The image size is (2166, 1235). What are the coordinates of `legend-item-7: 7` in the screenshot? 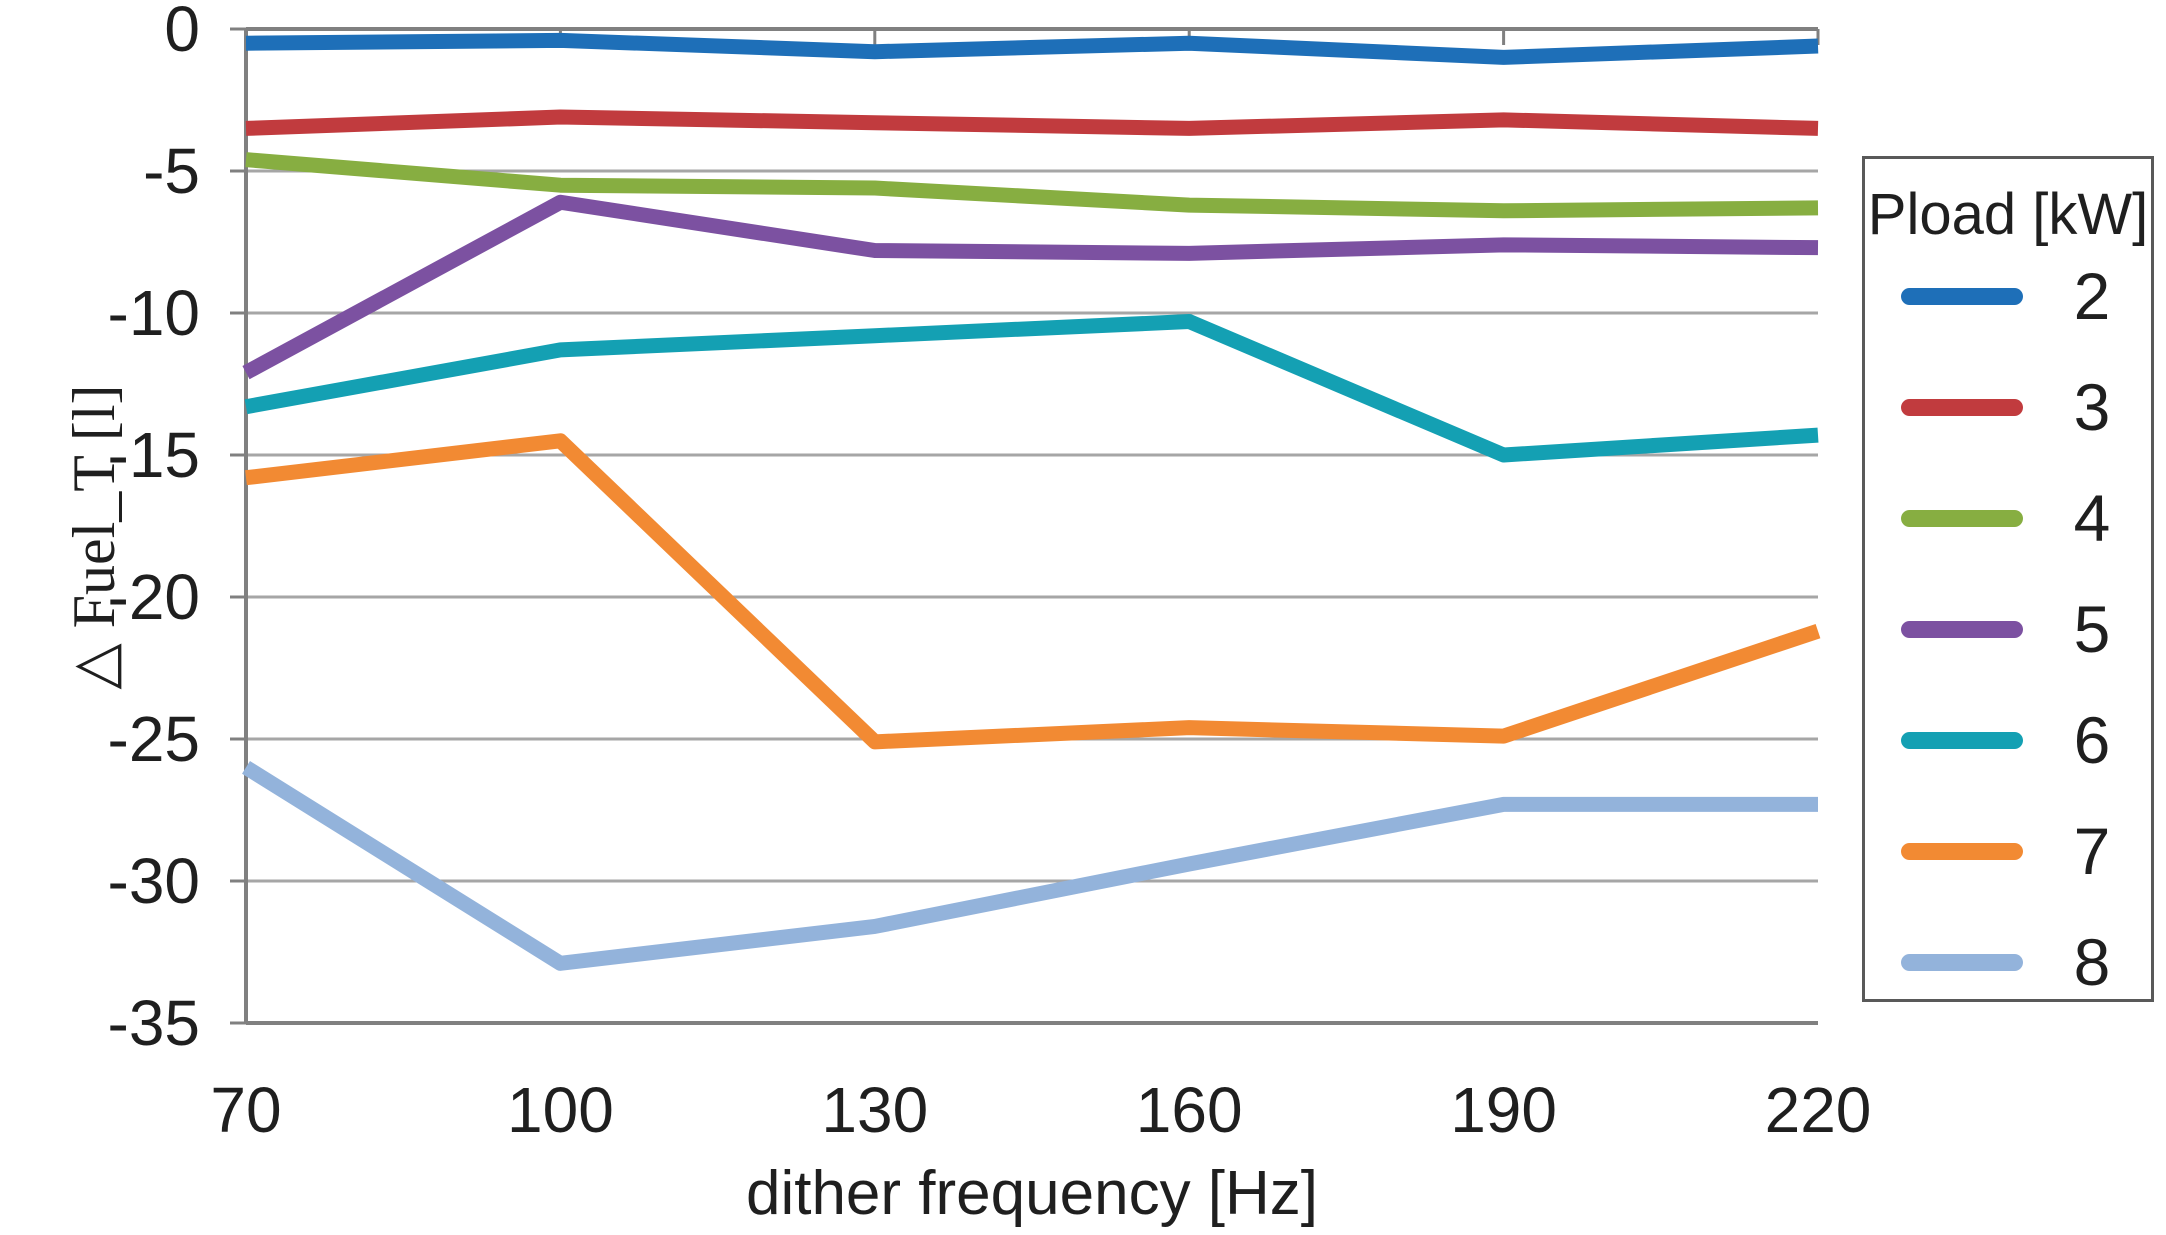 It's located at (2008, 851).